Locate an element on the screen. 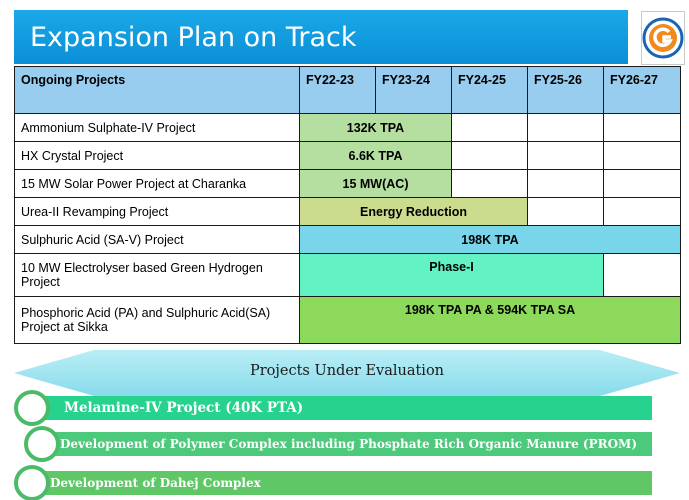 The width and height of the screenshot is (689, 500). project-name: 15 MW Solar Power Project at Charanka is located at coordinates (157, 183).